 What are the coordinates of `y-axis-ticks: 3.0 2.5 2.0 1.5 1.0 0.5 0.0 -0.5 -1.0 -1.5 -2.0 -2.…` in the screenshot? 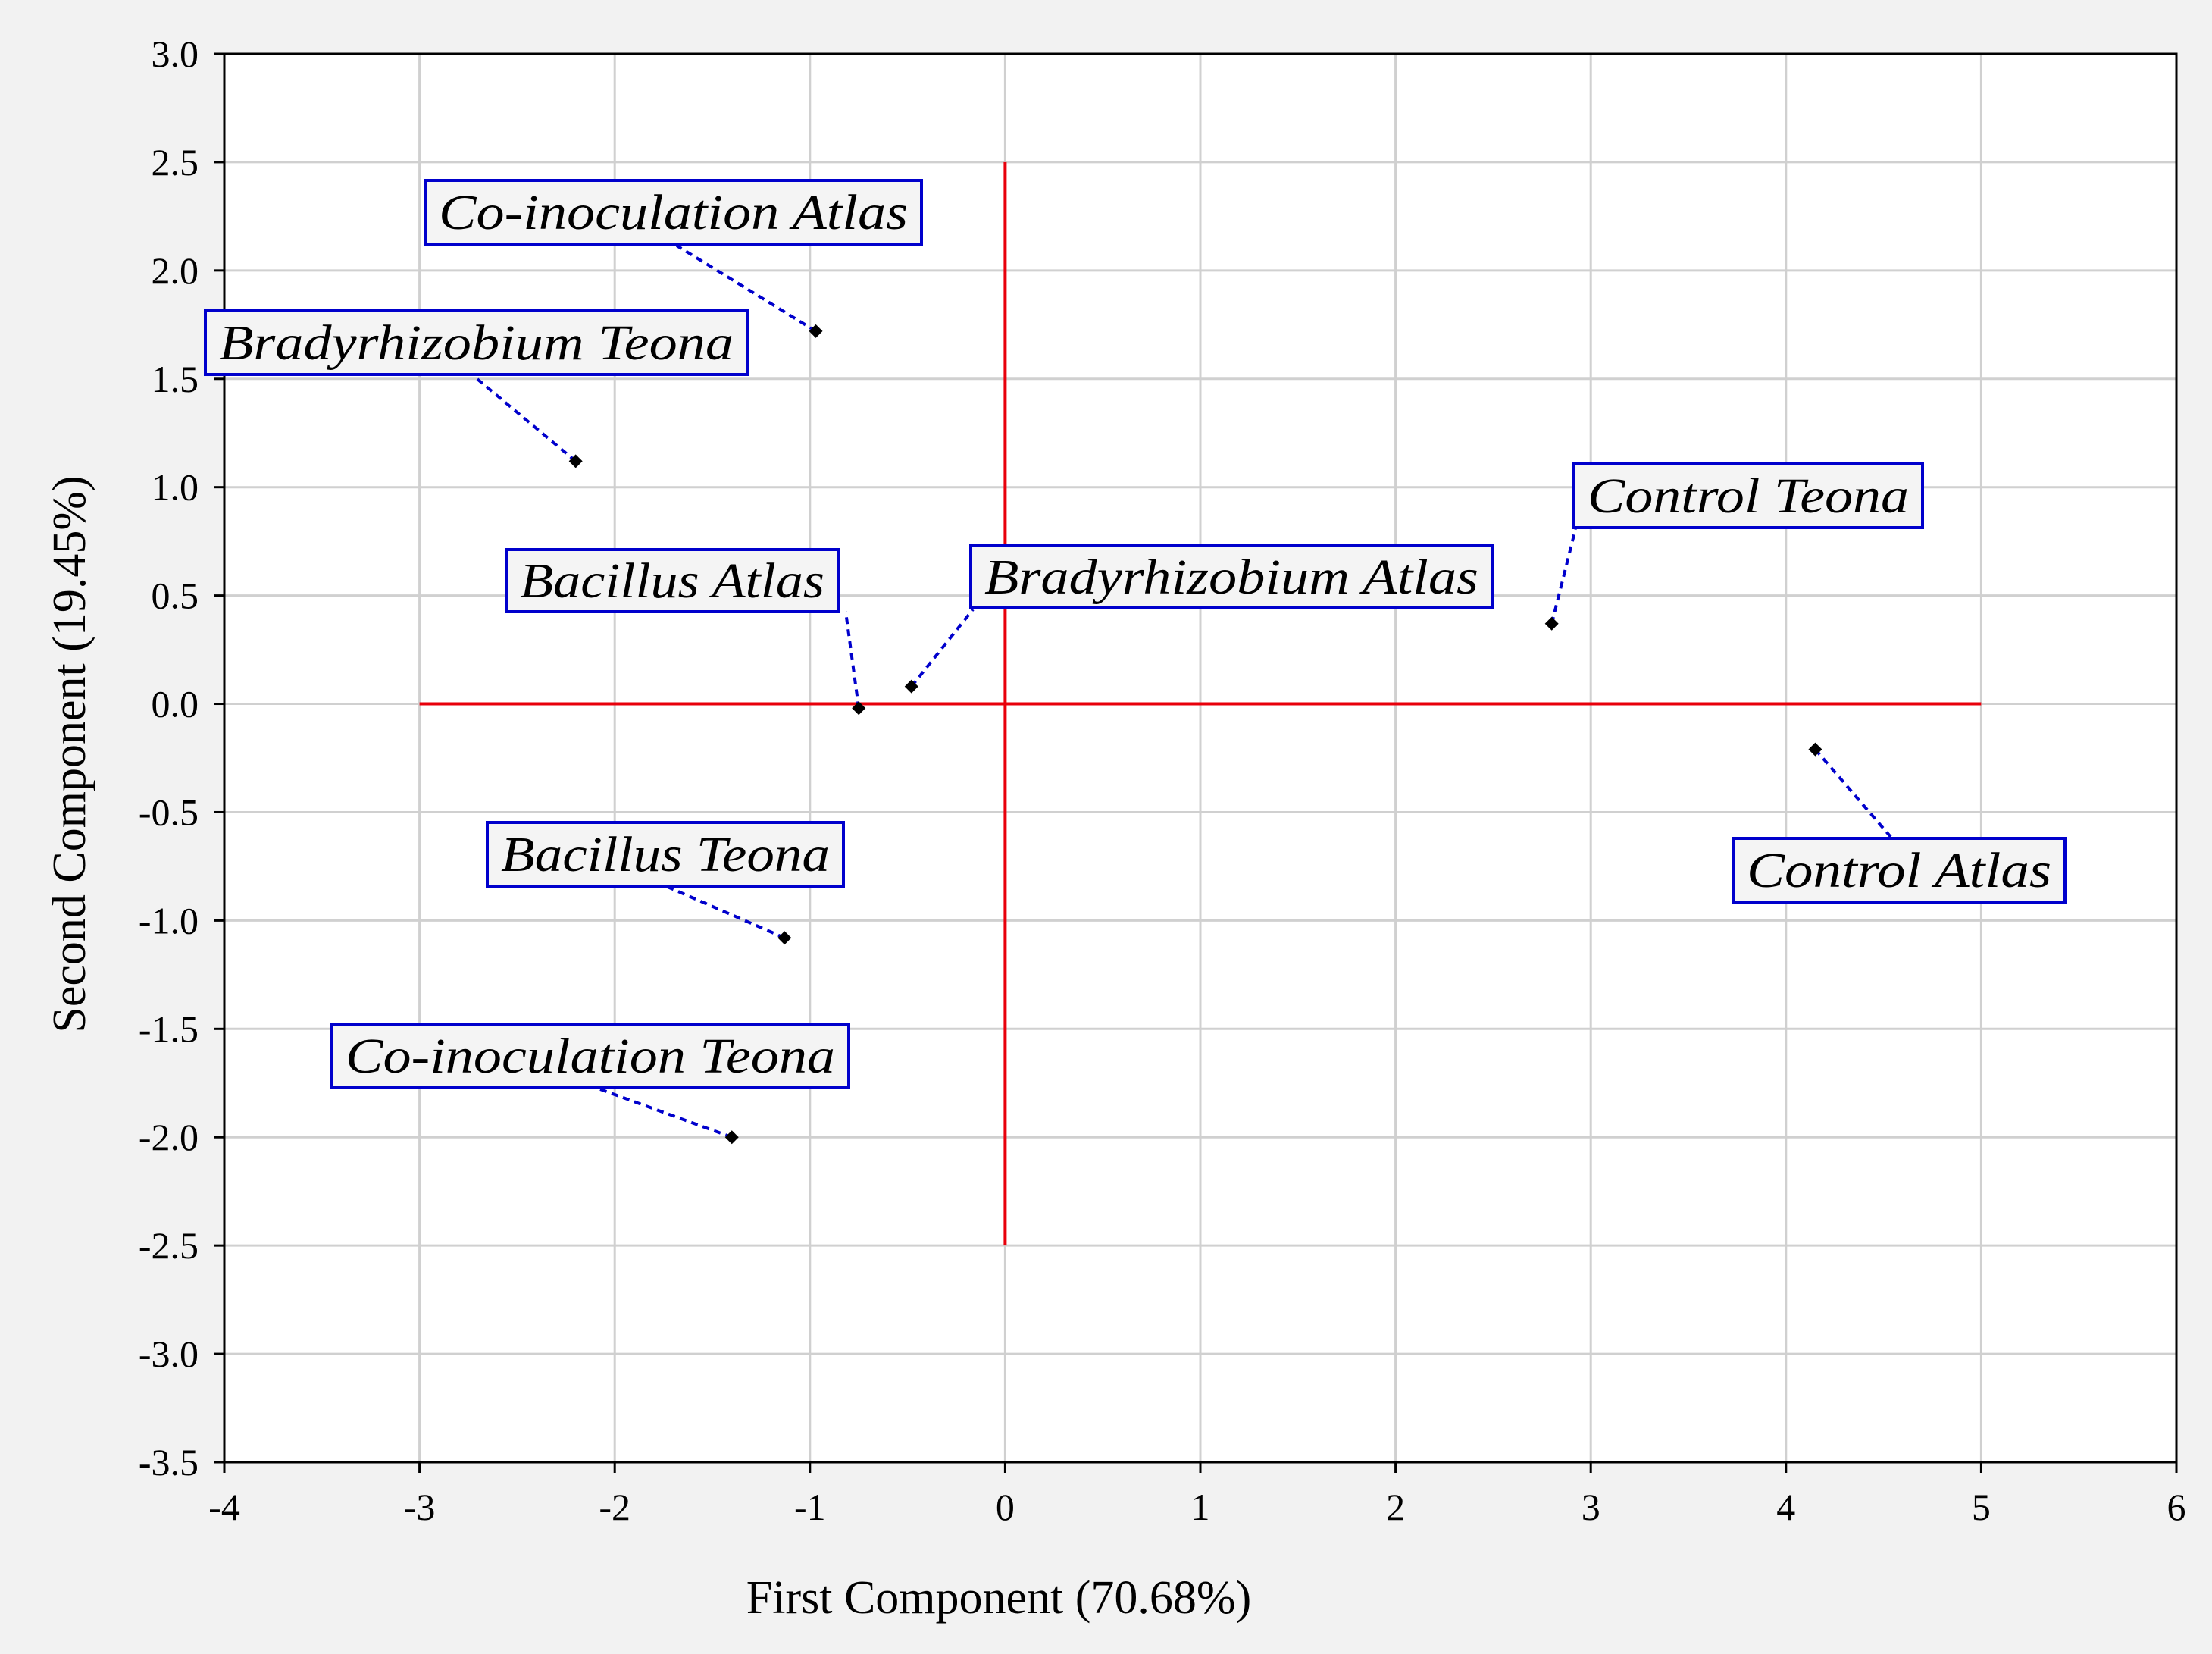 It's located at (181, 758).